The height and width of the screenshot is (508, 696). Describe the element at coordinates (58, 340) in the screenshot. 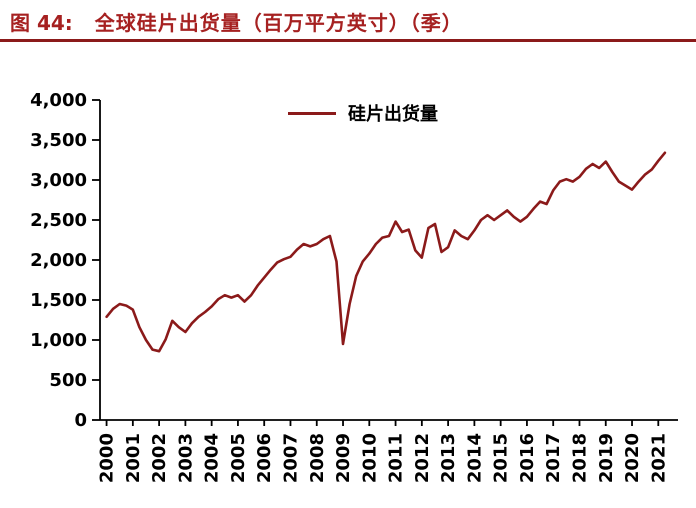

I see `y-tick-label: 1,000` at that location.